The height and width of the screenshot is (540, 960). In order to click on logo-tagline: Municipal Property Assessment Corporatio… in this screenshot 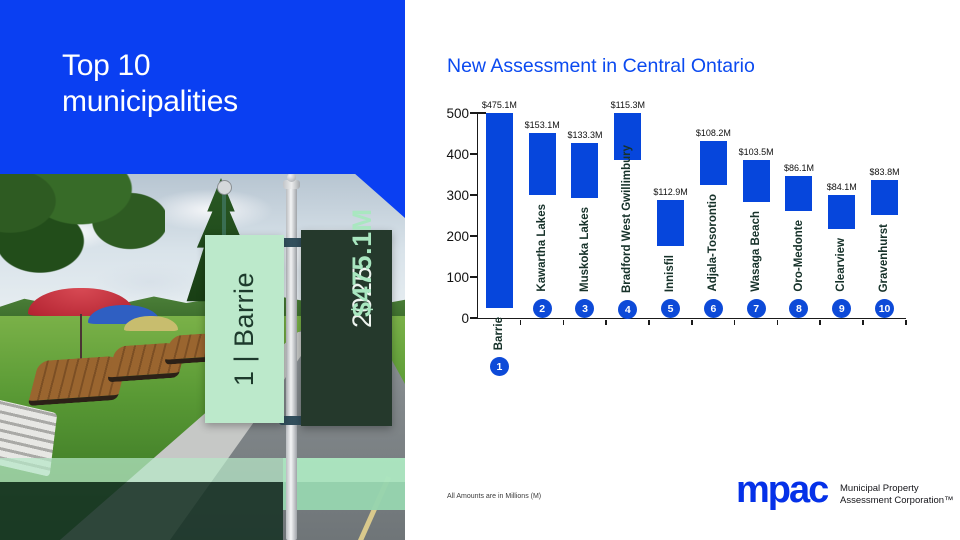, I will do `click(897, 495)`.